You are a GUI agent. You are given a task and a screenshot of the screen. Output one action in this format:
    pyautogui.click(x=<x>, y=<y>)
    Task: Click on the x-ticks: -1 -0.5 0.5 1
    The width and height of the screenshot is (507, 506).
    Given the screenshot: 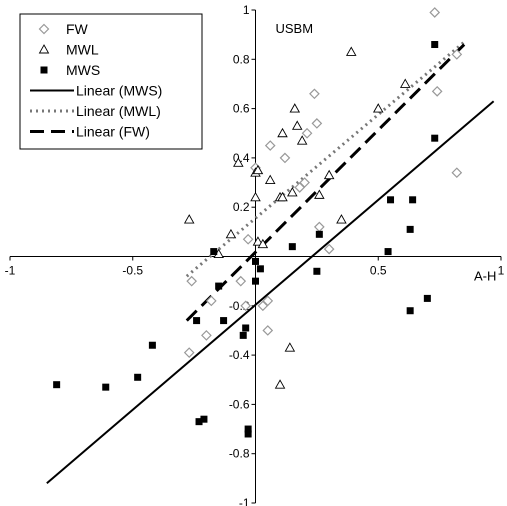 What is the action you would take?
    pyautogui.click(x=255, y=267)
    